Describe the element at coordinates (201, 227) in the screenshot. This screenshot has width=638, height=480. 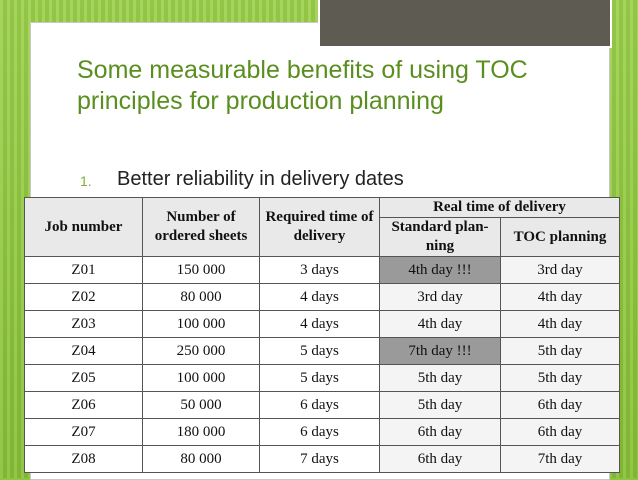
I see `header-ordered-sheets: Number of ordered sheets` at that location.